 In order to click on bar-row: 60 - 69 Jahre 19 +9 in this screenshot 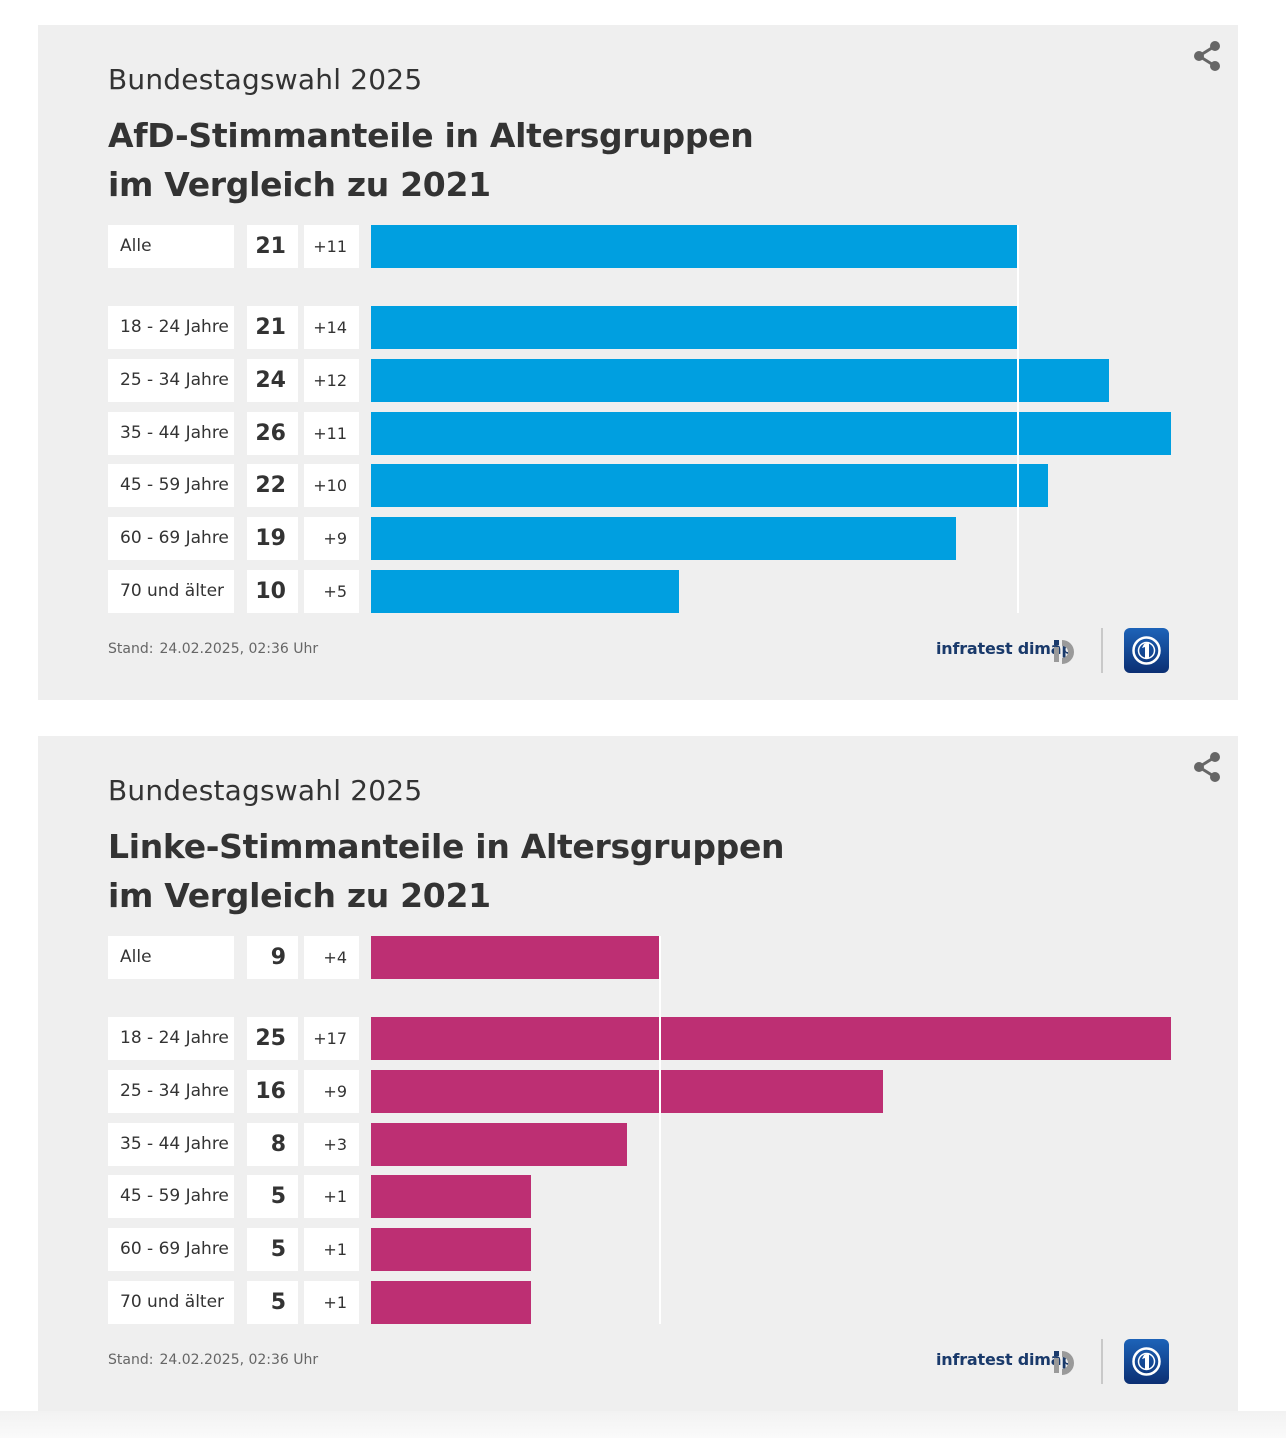, I will do `click(658, 538)`.